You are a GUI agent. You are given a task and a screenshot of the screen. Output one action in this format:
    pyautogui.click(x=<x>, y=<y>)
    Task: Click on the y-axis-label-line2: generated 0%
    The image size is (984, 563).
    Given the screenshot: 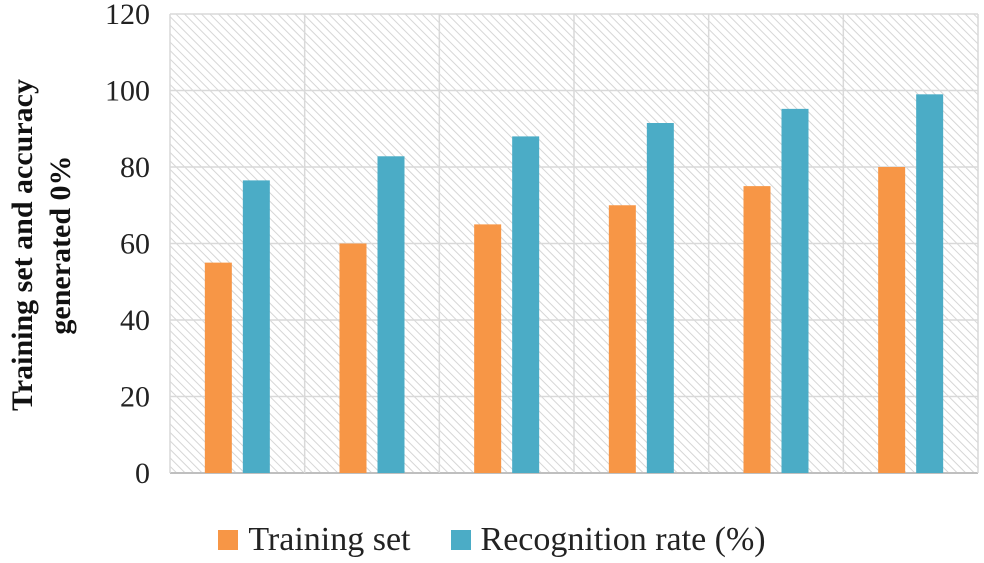 What is the action you would take?
    pyautogui.click(x=60, y=244)
    